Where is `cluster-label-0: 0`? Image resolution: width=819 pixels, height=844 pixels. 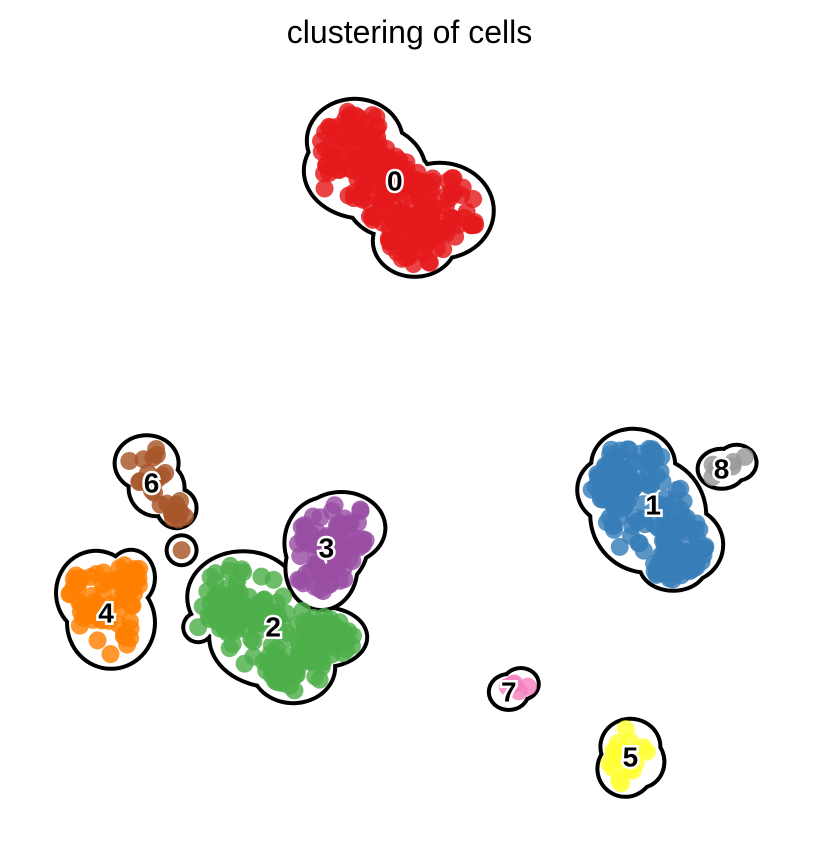
cluster-label-0: 0 is located at coordinates (395, 180).